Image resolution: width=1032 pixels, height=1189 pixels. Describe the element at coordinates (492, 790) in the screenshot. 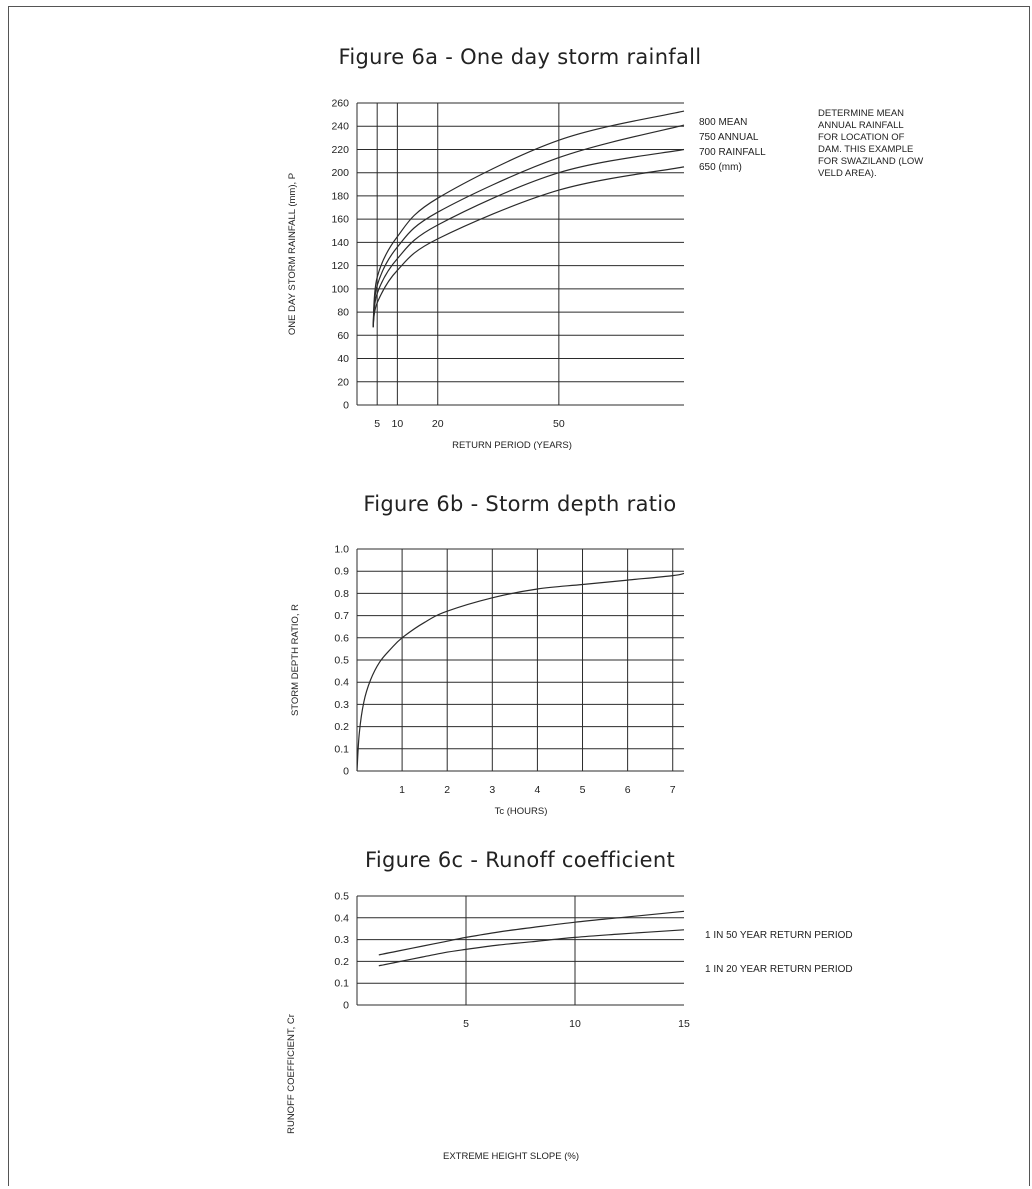

I see `x-tick-label: 3` at that location.